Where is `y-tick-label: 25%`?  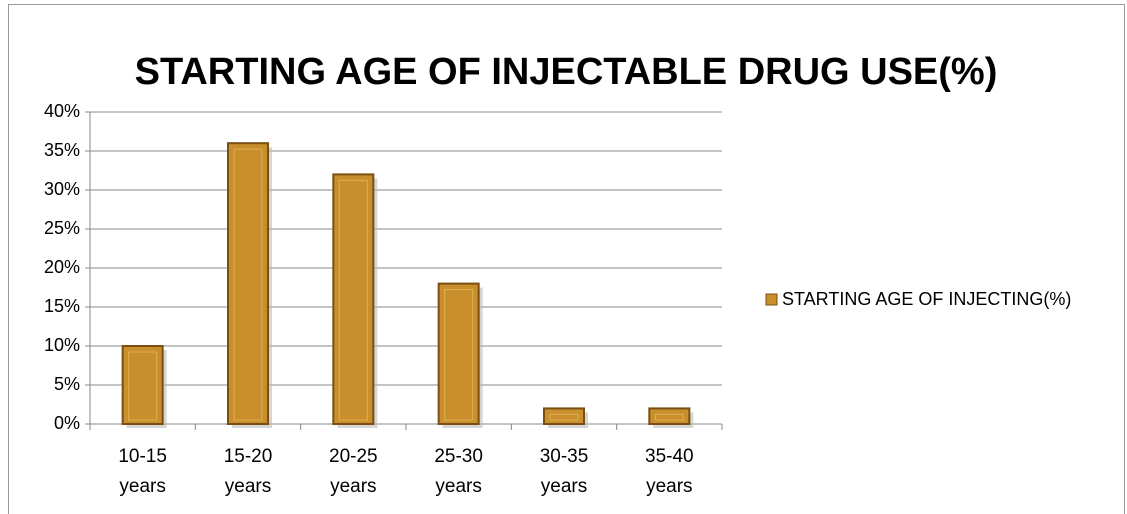
y-tick-label: 25% is located at coordinates (62, 228).